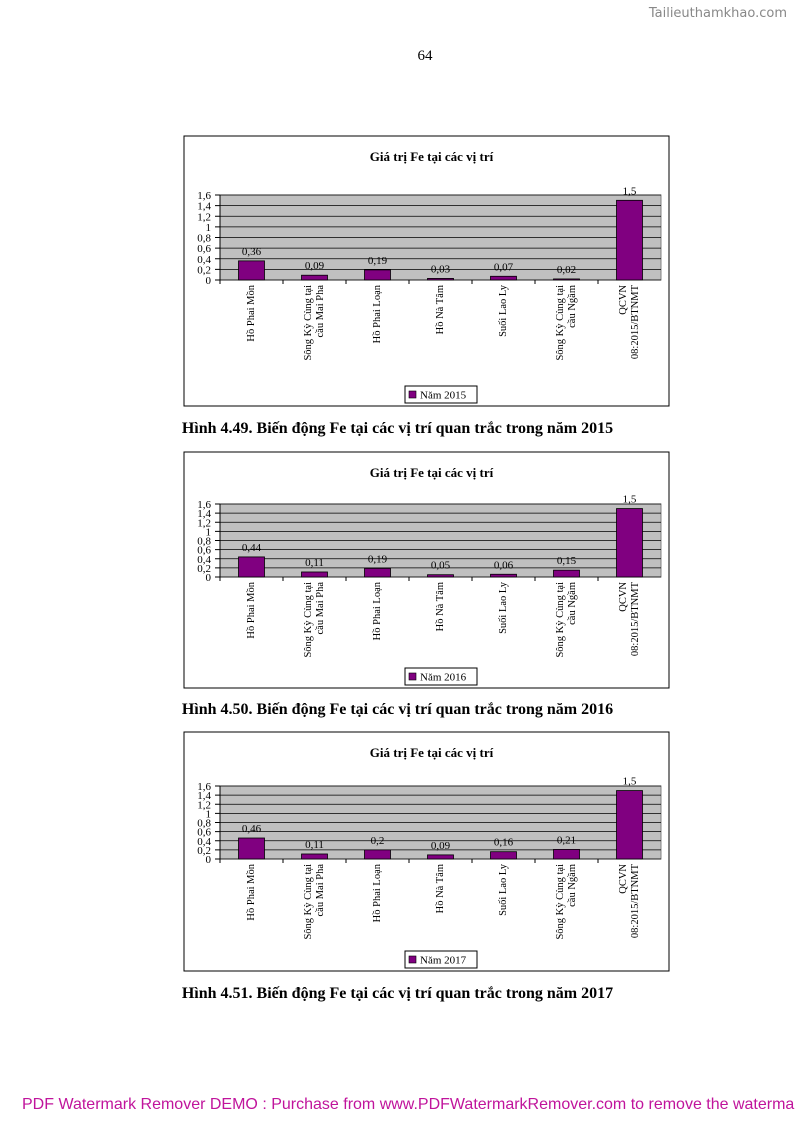 Image resolution: width=795 pixels, height=1123 pixels. Describe the element at coordinates (378, 841) in the screenshot. I see `value-label: 0,2` at that location.